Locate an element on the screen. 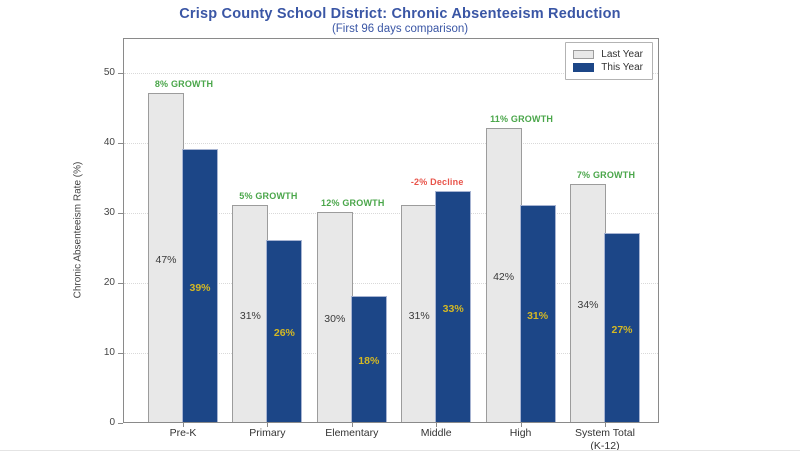  bar-value-this-2: 18% is located at coordinates (369, 361).